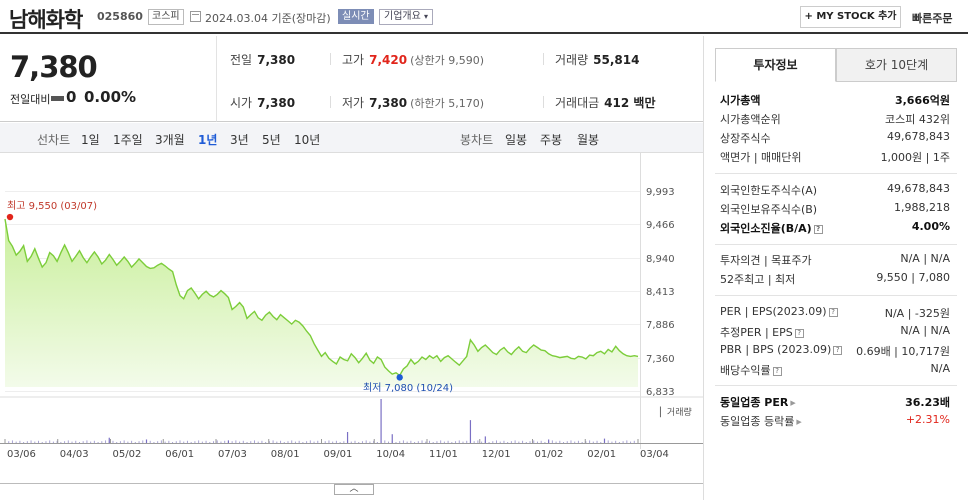 Image resolution: width=968 pixels, height=500 pixels. What do you see at coordinates (927, 402) in the screenshot?
I see `info-value: 36.23배` at bounding box center [927, 402].